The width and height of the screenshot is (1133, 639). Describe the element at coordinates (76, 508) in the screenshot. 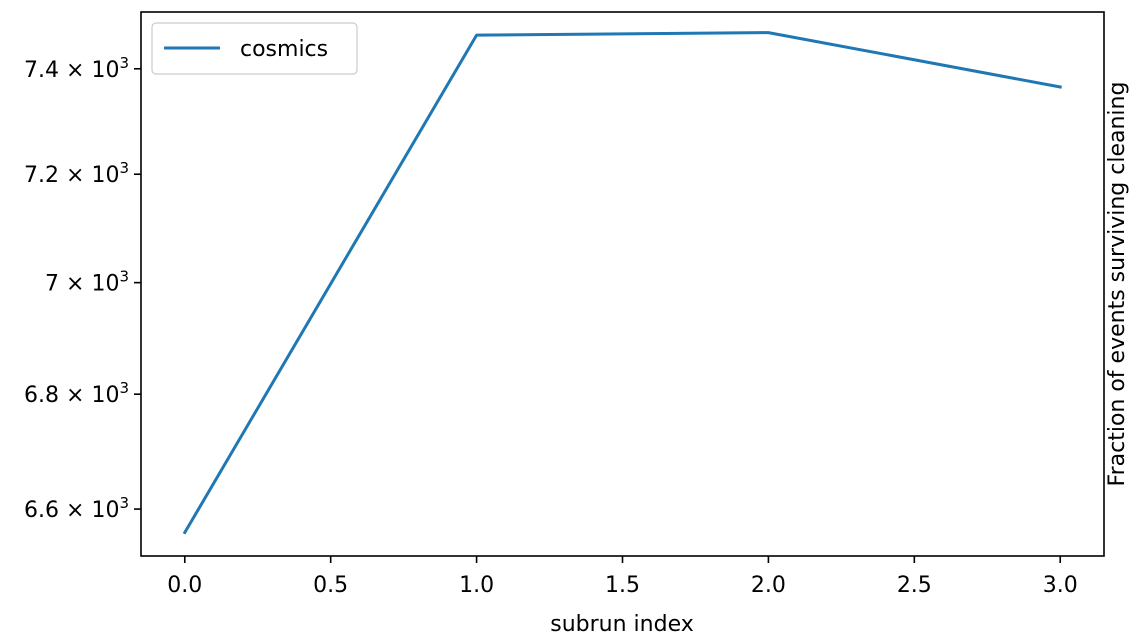

I see `y-tick-label: 6.6 × 10³` at that location.